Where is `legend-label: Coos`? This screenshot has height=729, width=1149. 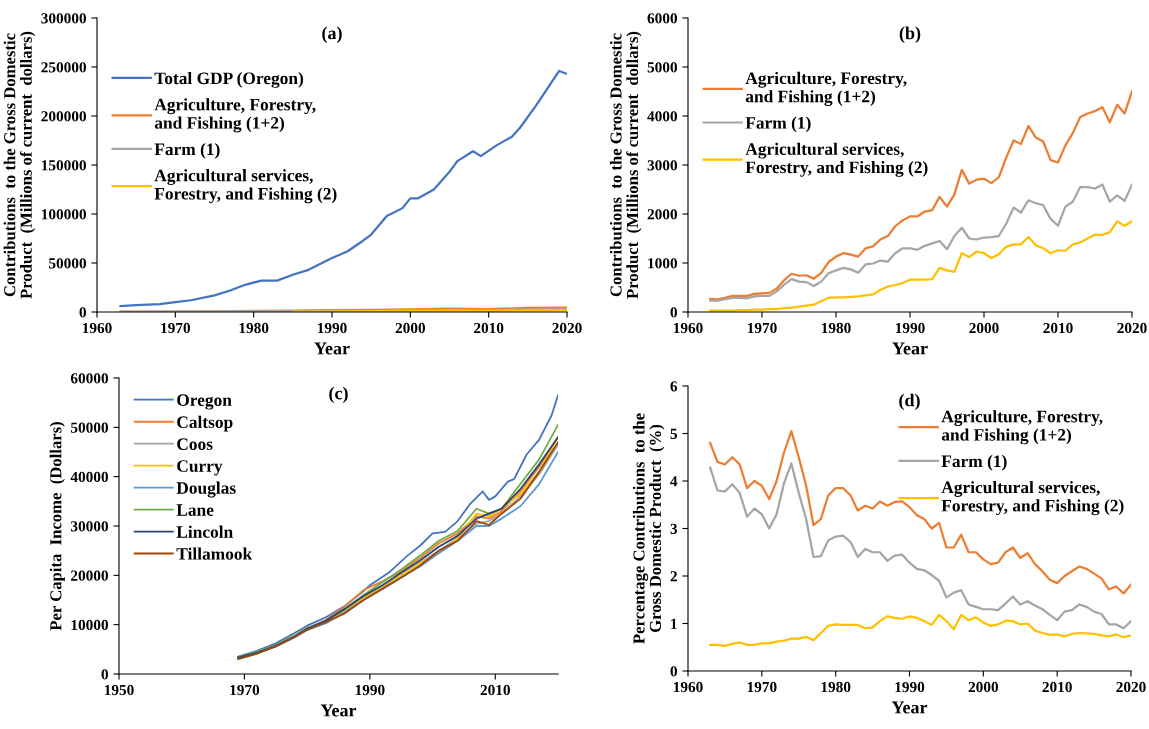
legend-label: Coos is located at coordinates (195, 444).